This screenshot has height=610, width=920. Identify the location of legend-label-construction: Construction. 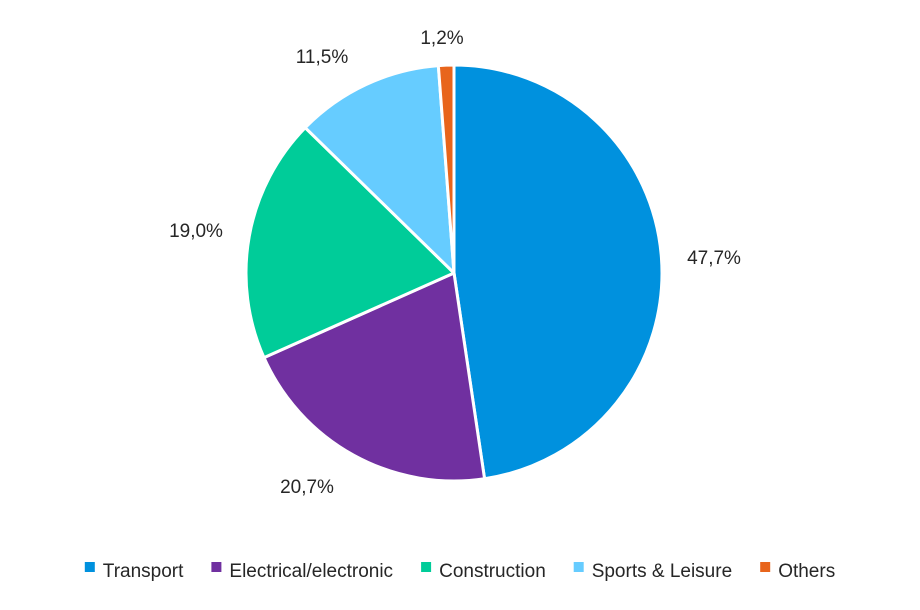
(492, 571).